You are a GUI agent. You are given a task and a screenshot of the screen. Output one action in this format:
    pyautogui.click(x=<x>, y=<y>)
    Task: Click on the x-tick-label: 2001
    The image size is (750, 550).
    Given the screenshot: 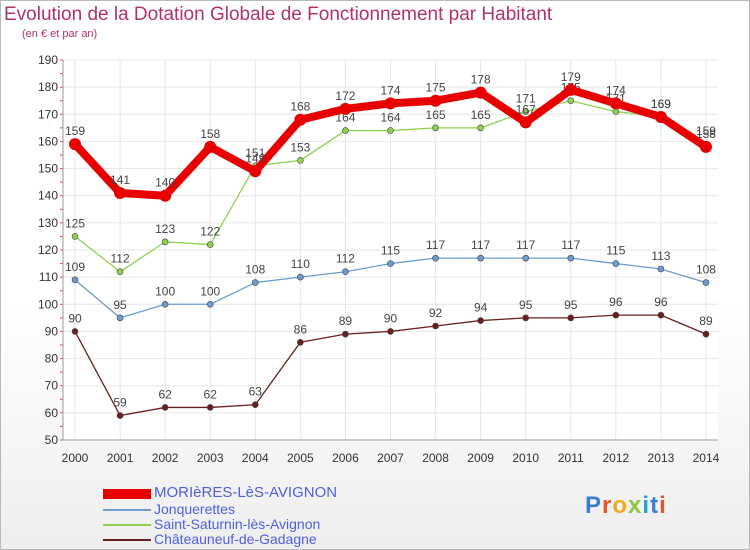 What is the action you would take?
    pyautogui.click(x=120, y=458)
    